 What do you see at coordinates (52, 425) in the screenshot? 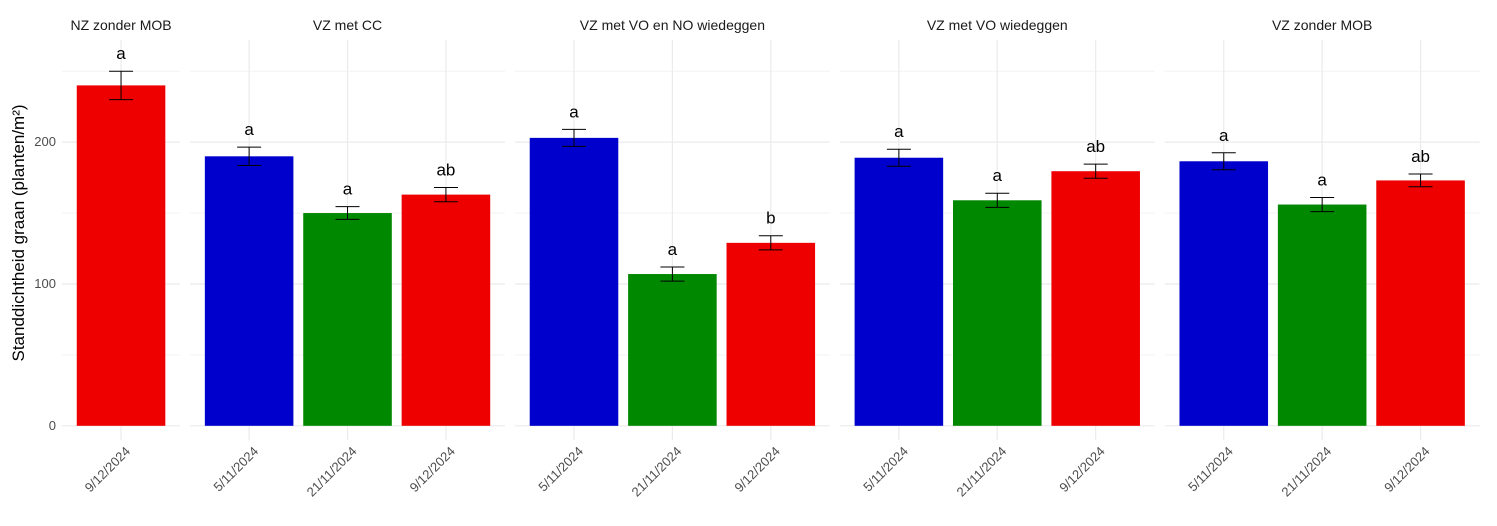
I see `y-tick-label: 0` at bounding box center [52, 425].